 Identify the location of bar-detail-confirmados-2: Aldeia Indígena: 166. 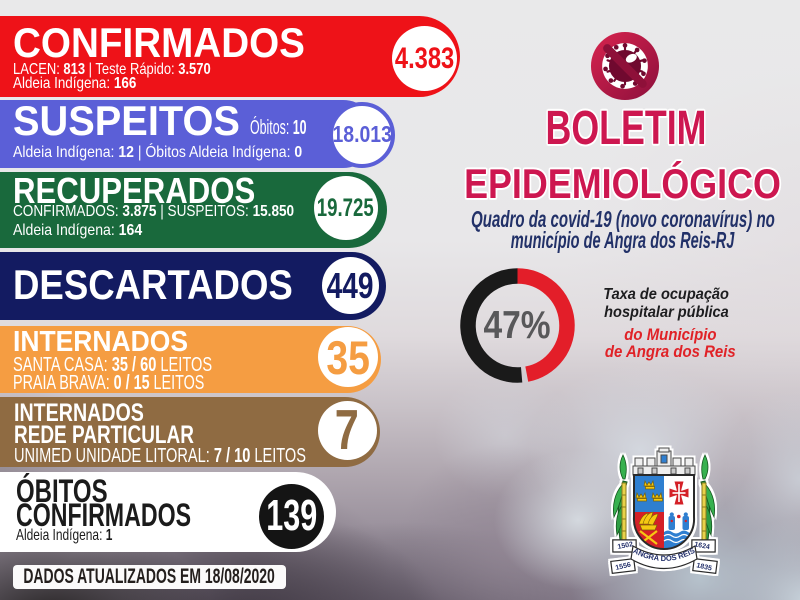
(75, 84).